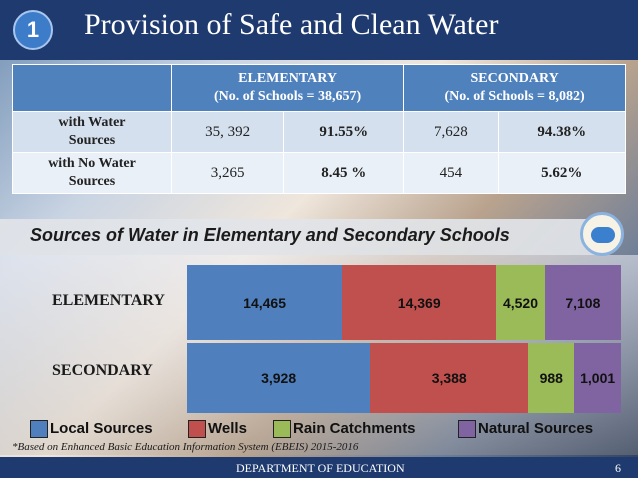 This screenshot has width=638, height=478. What do you see at coordinates (227, 173) in the screenshot?
I see `elem-count-cell: 3,265` at bounding box center [227, 173].